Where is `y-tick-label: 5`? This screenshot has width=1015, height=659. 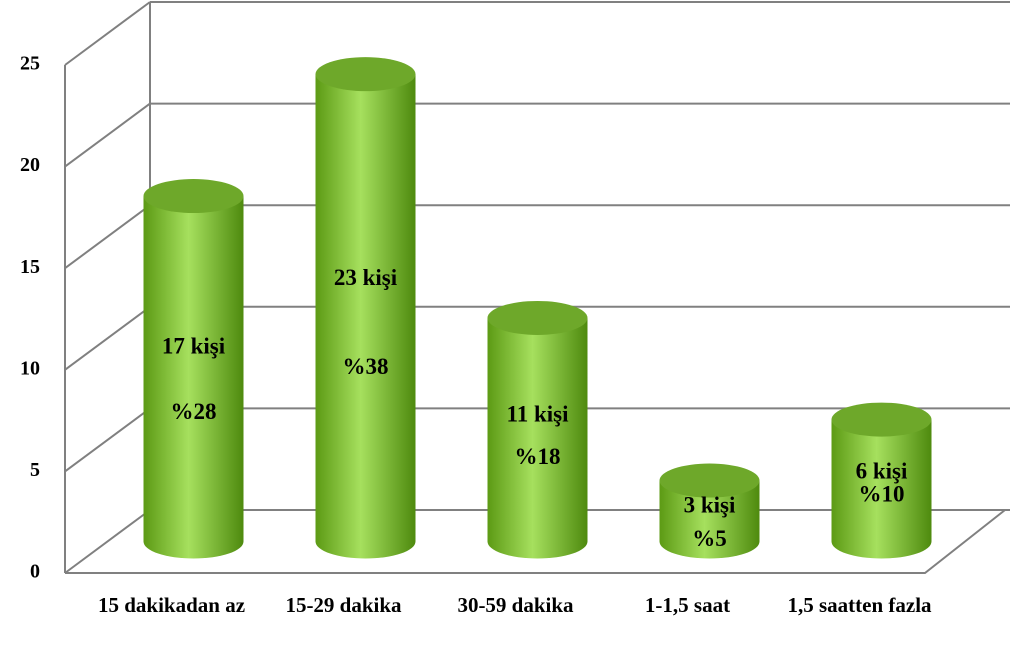 y-tick-label: 5 is located at coordinates (35, 470).